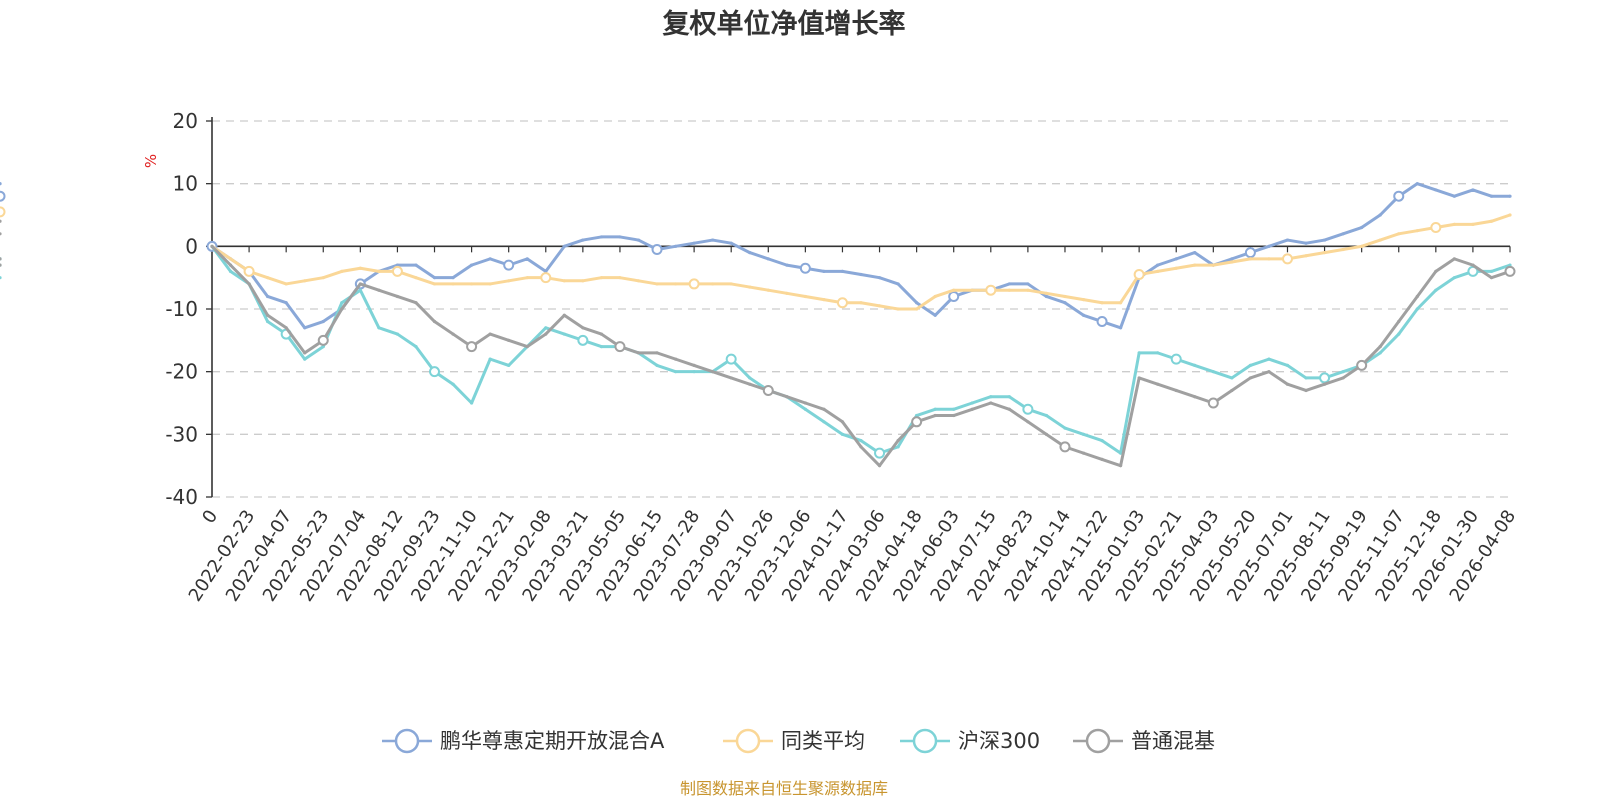  I want to click on legend-item-label: 沪深300, so click(999, 741).